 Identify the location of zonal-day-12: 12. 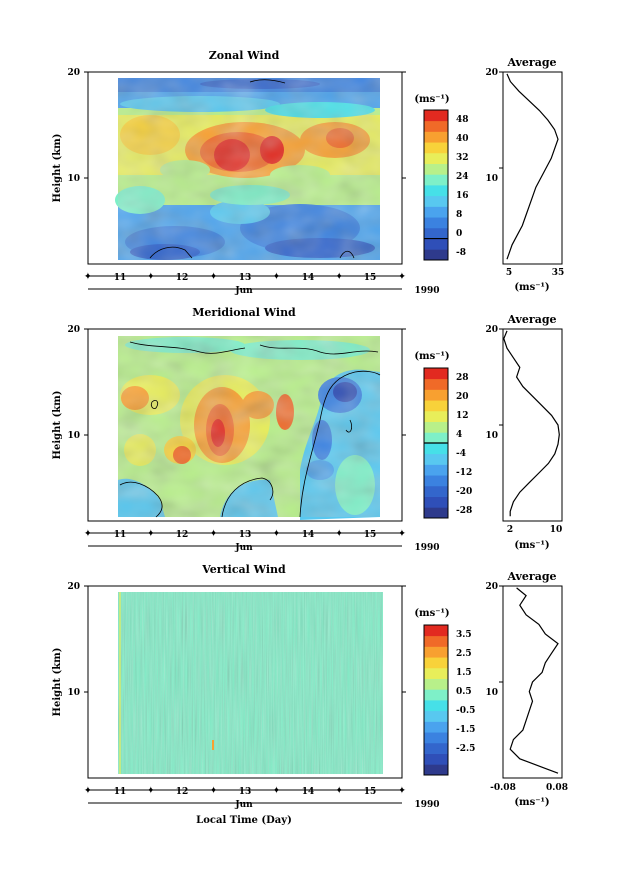
(182, 278).